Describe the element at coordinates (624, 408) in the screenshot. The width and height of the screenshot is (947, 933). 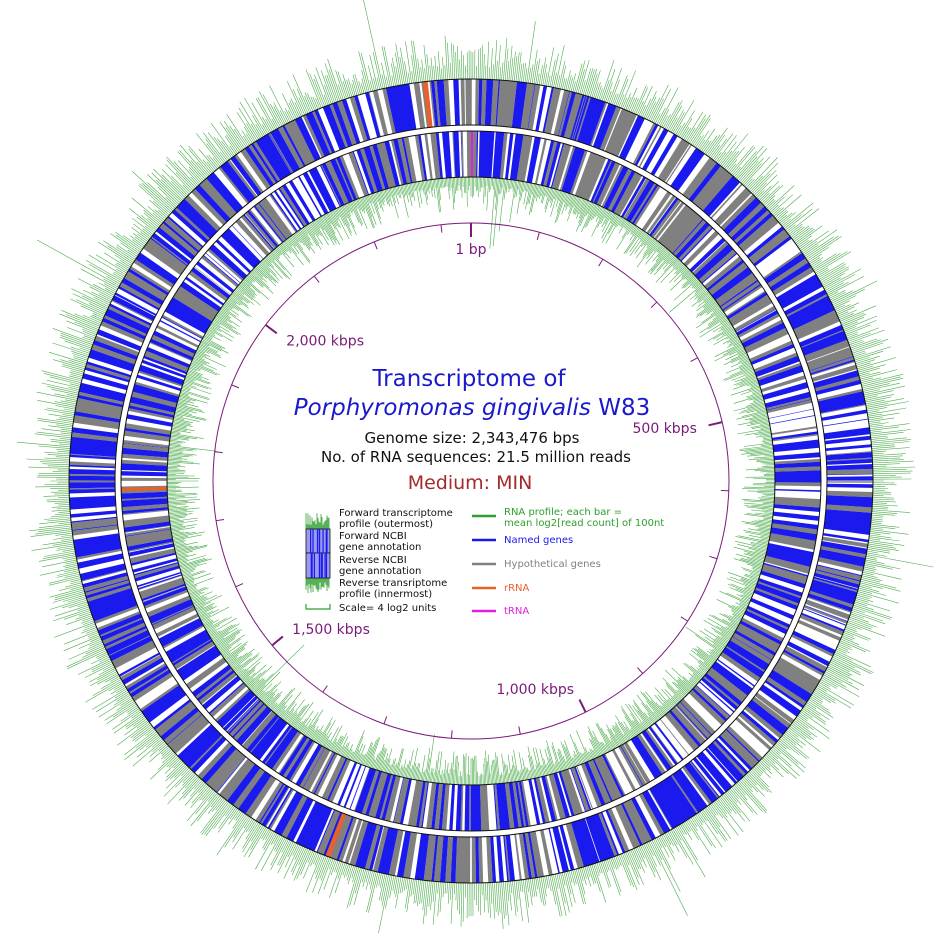
I see `strain-name: W83` at that location.